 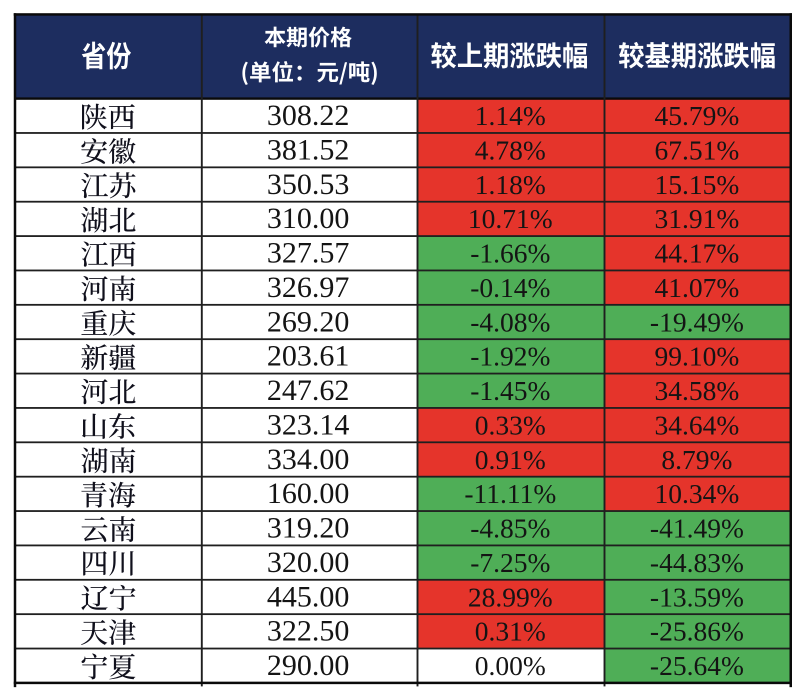 I want to click on svg-text: 0.00%, so click(x=510, y=665).